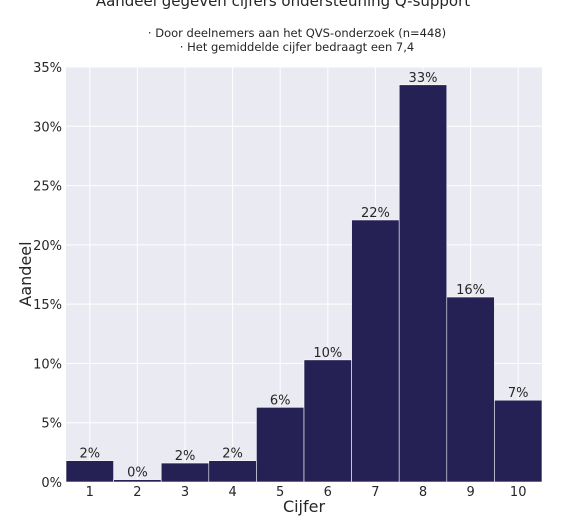  Describe the element at coordinates (470, 290) in the screenshot. I see `bar-label-9: 16%` at that location.